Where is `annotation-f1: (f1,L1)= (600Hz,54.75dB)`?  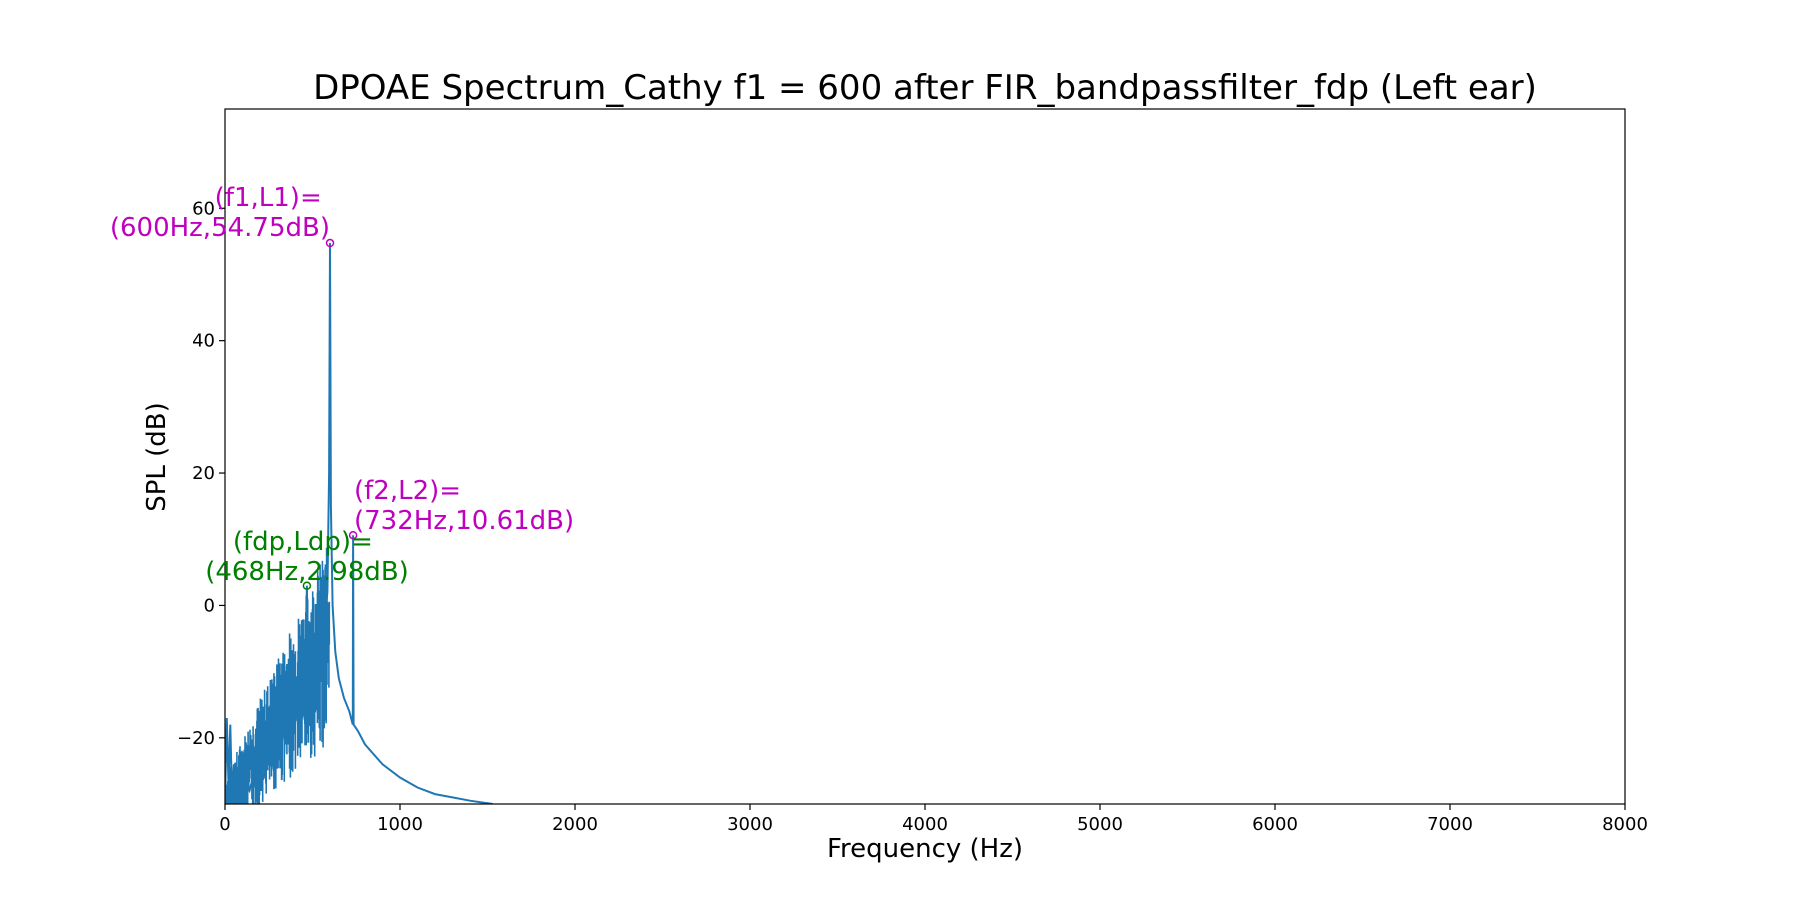
annotation-f1: (f1,L1)= (600Hz,54.75dB) is located at coordinates (220, 213).